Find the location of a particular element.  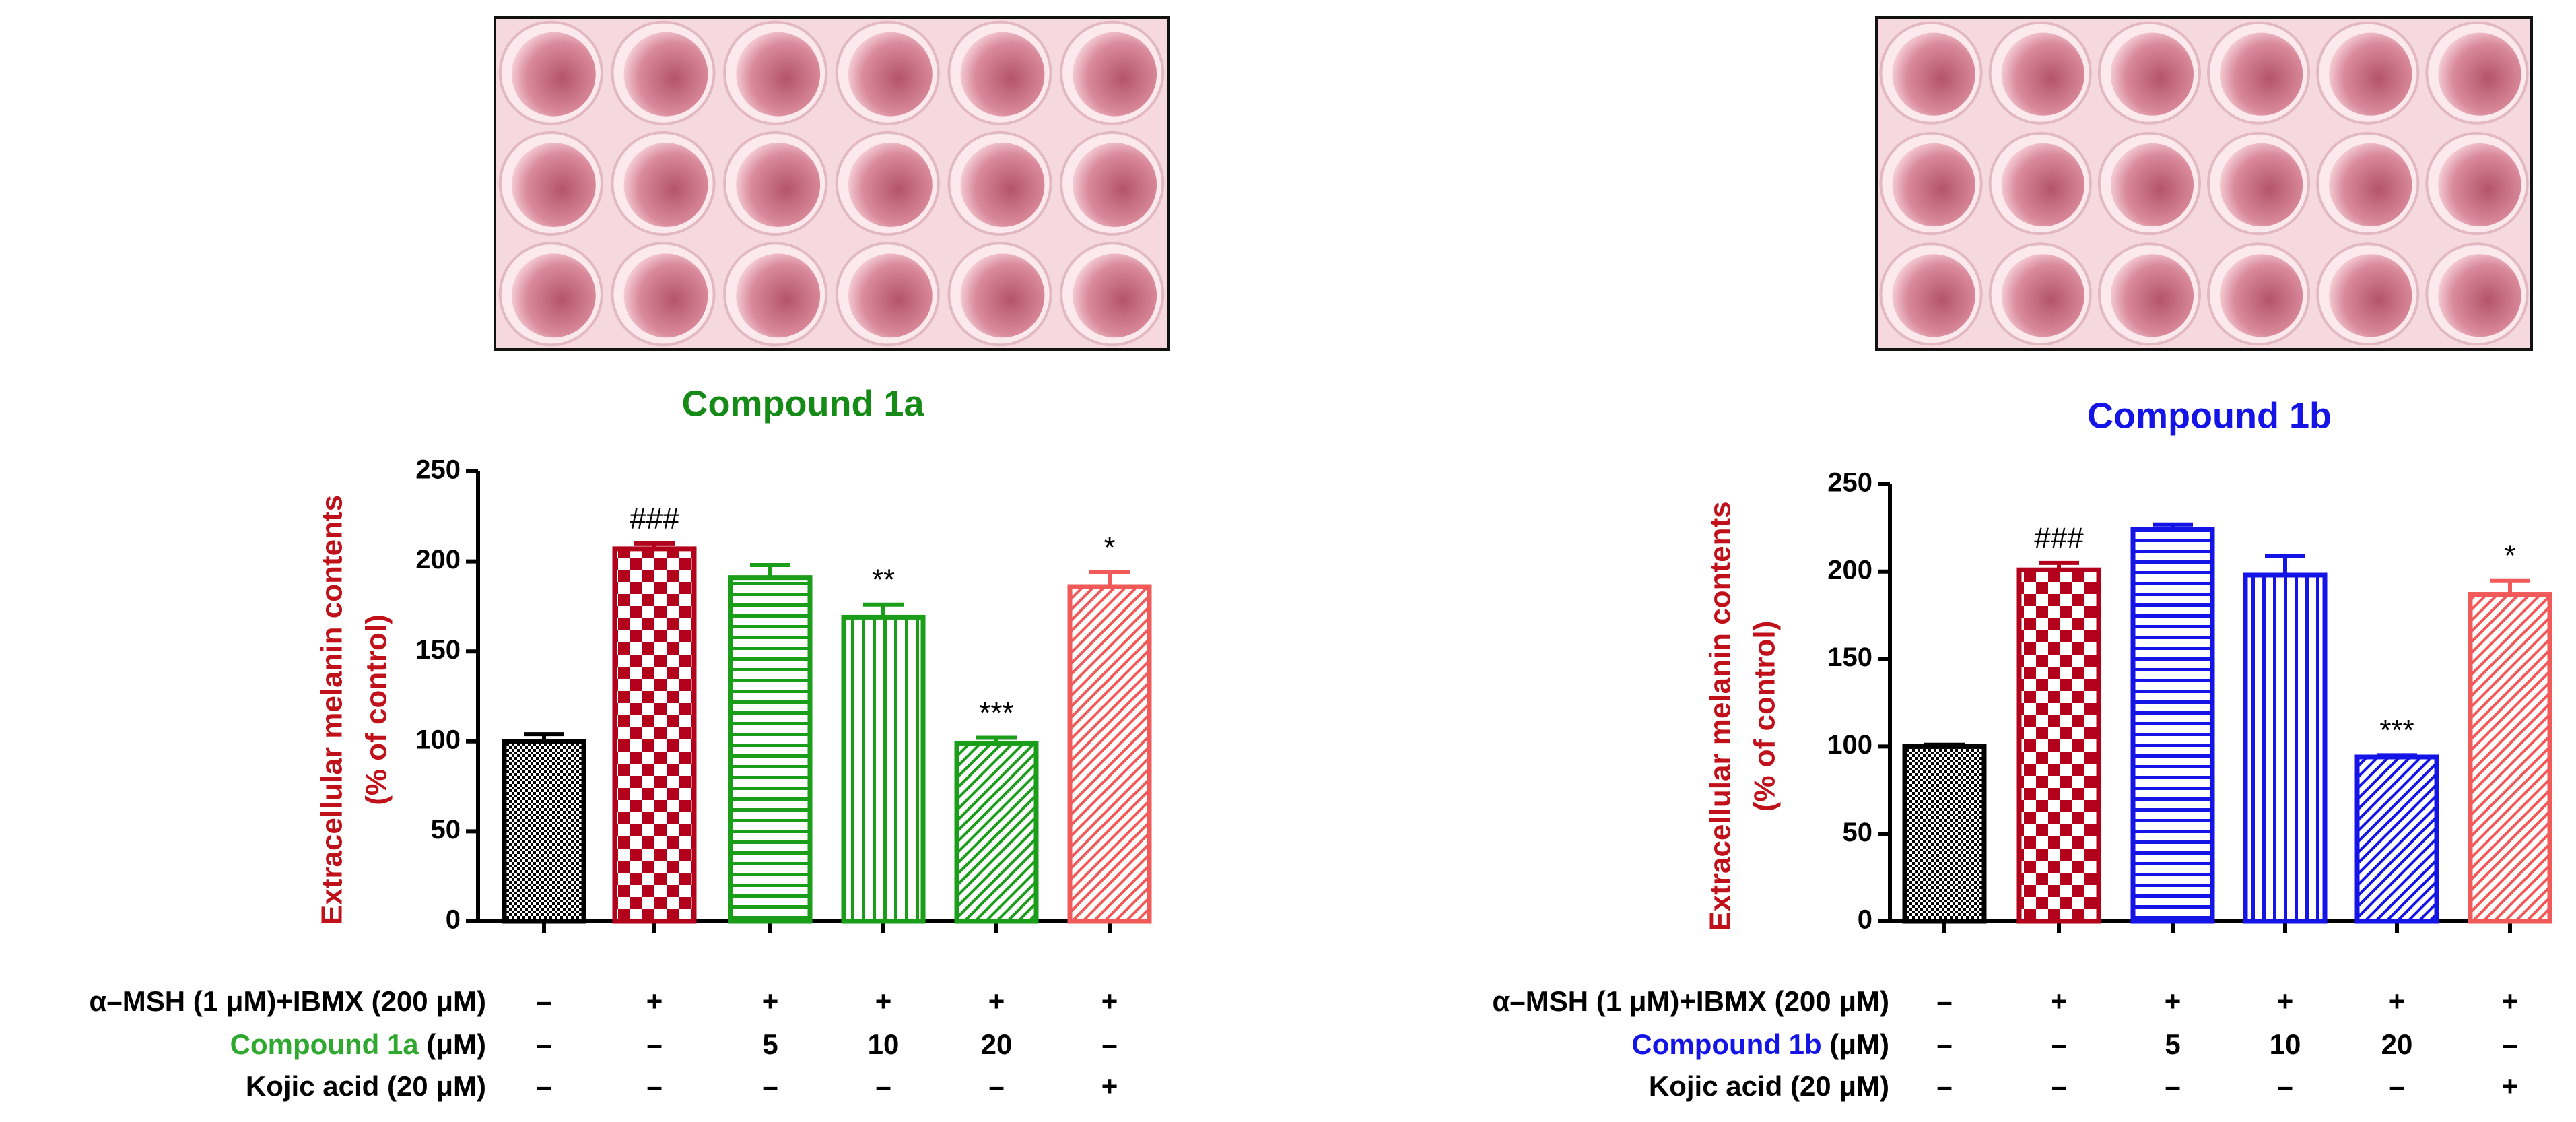

chart-title: Compound 1b is located at coordinates (2209, 415).